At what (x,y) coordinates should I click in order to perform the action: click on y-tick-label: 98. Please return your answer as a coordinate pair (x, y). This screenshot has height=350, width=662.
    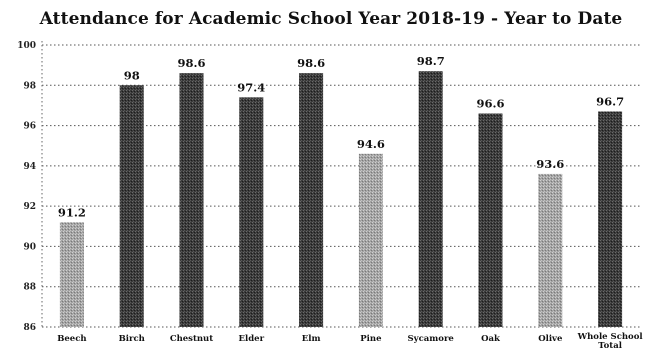
    Looking at the image, I should click on (29, 86).